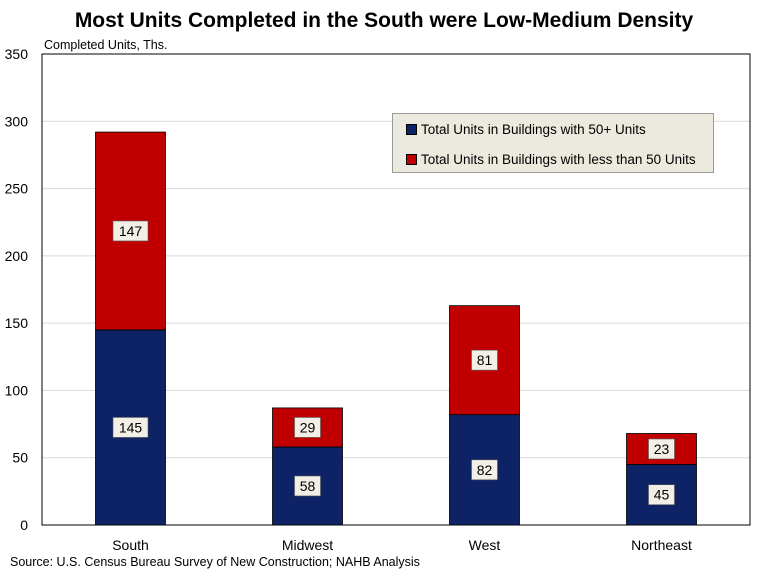 This screenshot has height=576, width=768. I want to click on y-tick-label: 50, so click(20, 458).